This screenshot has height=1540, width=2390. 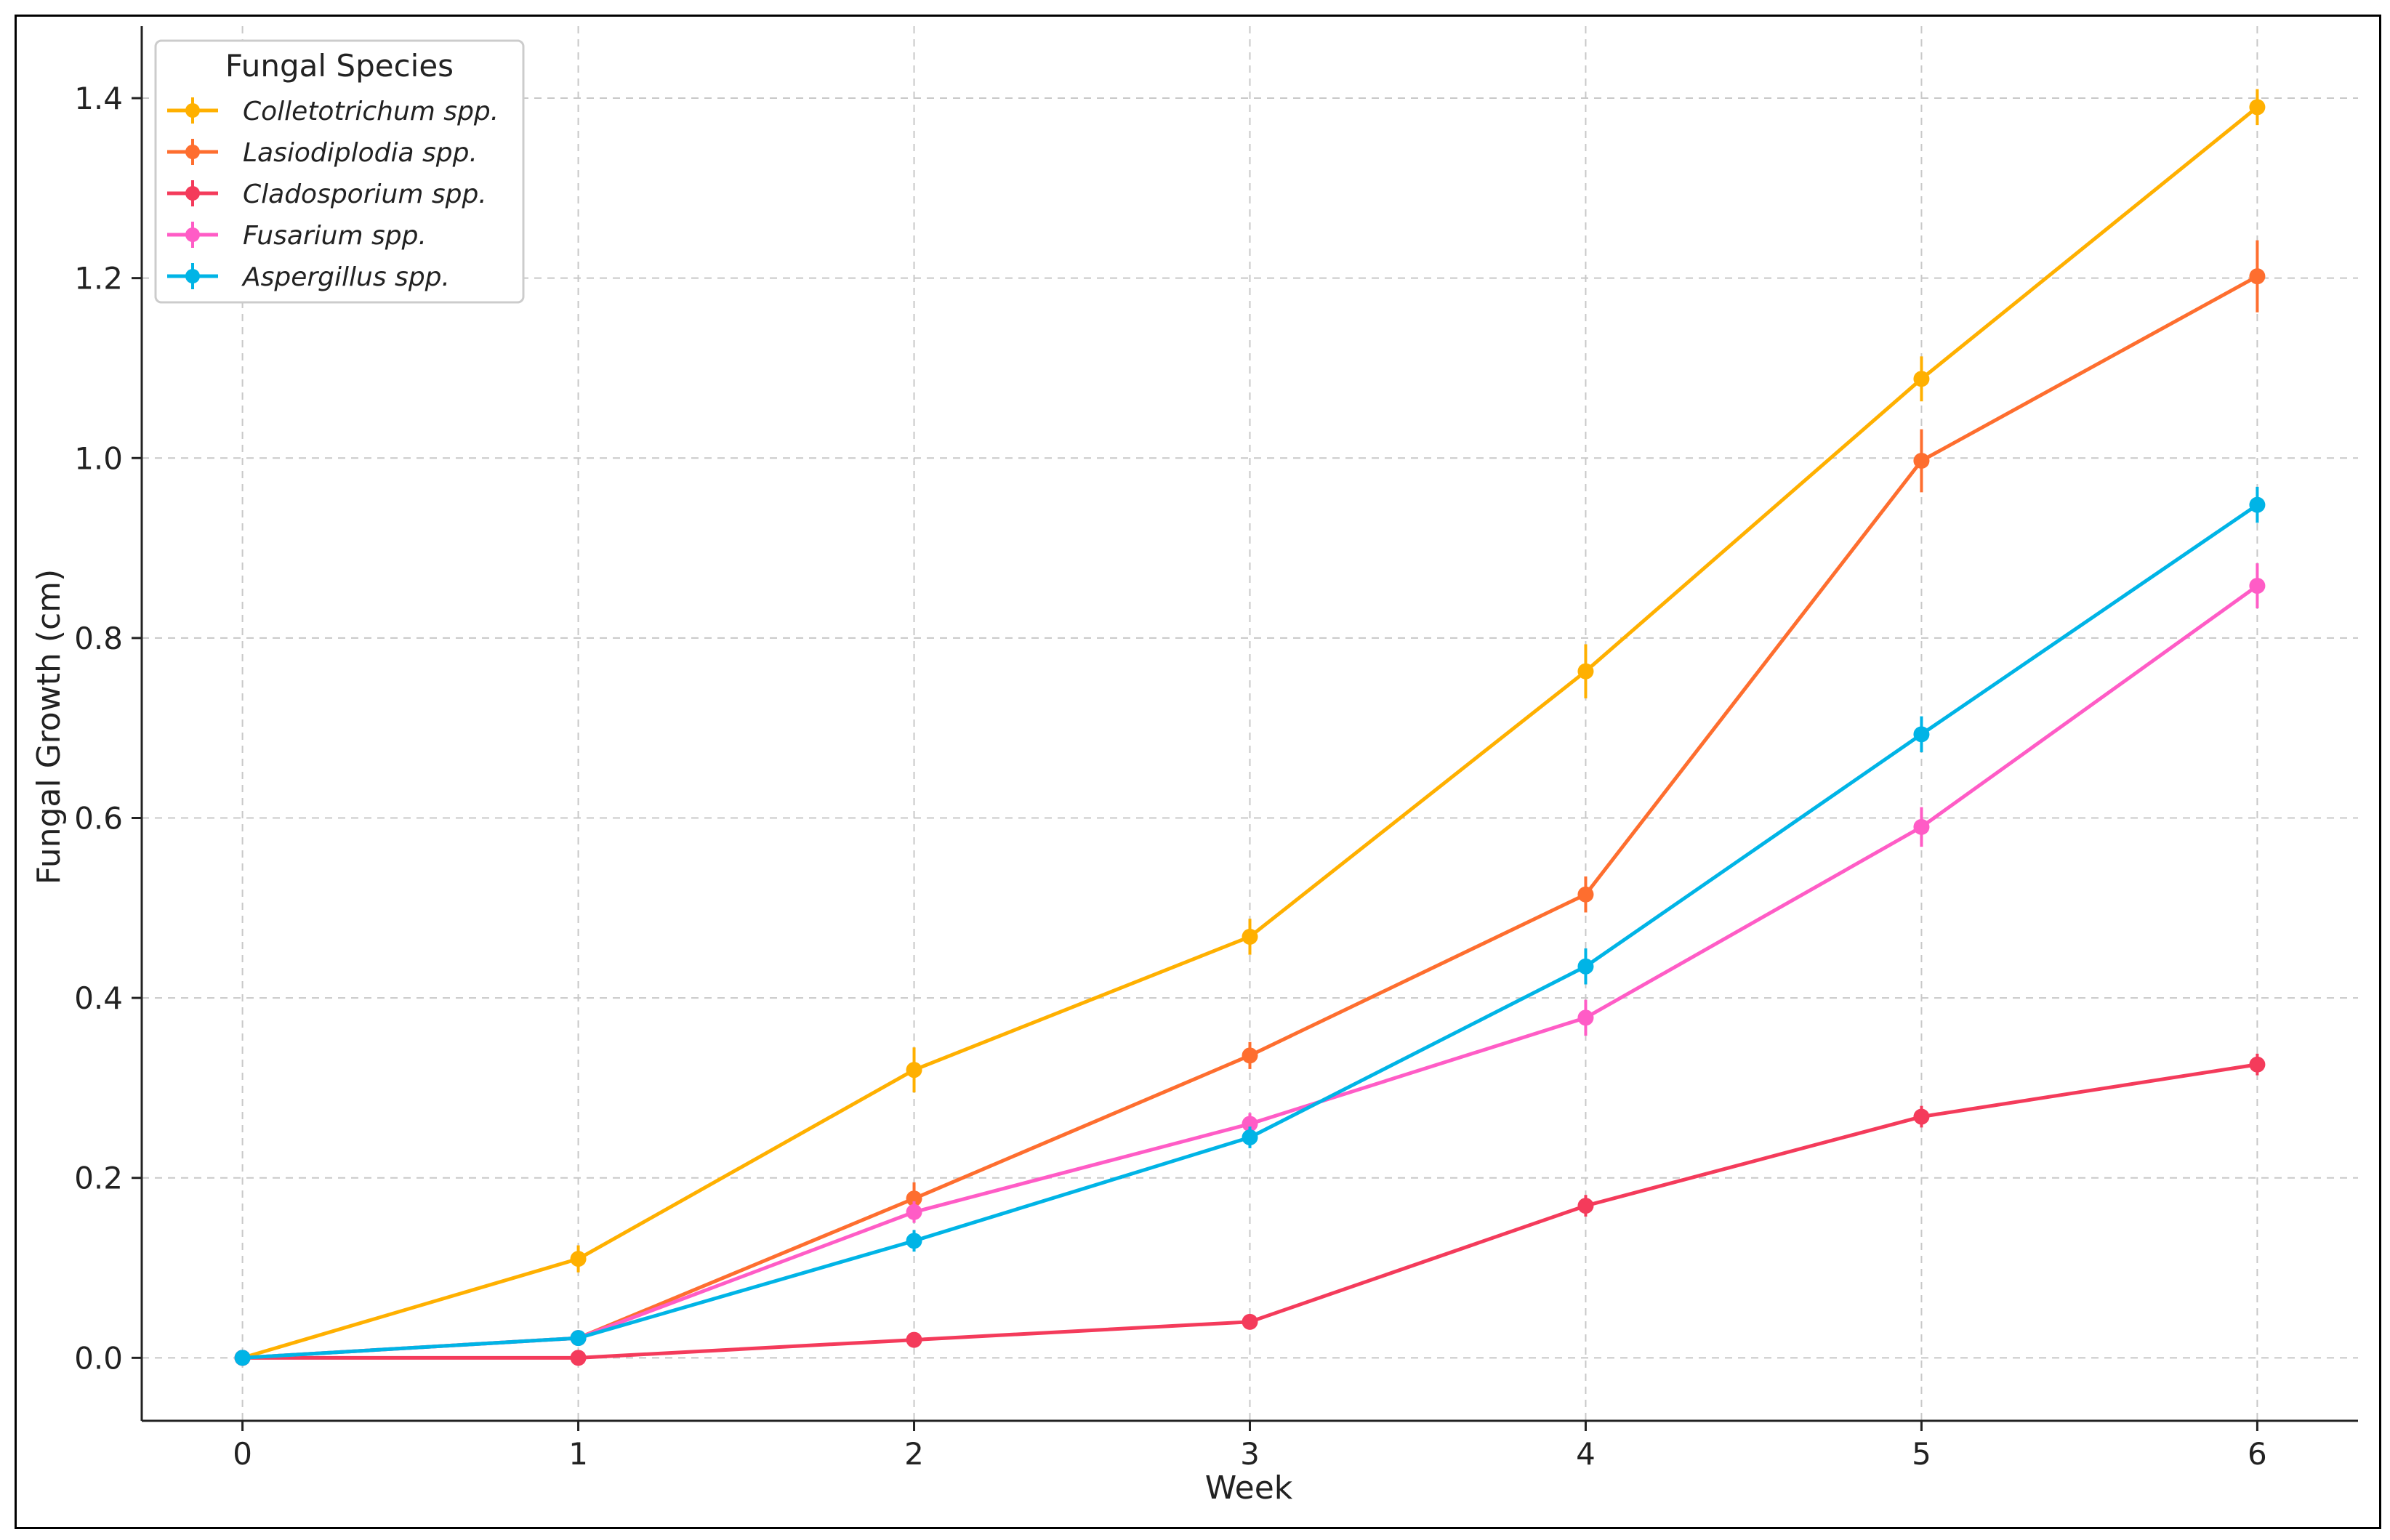 I want to click on legend-label: Lasiodiplodia spp., so click(x=360, y=153).